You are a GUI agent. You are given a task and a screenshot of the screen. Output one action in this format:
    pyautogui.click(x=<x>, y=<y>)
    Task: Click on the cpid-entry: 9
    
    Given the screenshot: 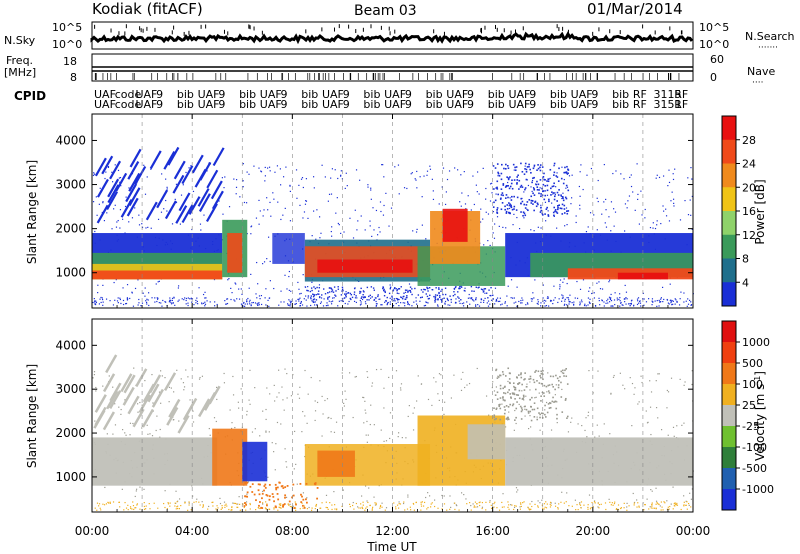 What is the action you would take?
    pyautogui.click(x=284, y=94)
    